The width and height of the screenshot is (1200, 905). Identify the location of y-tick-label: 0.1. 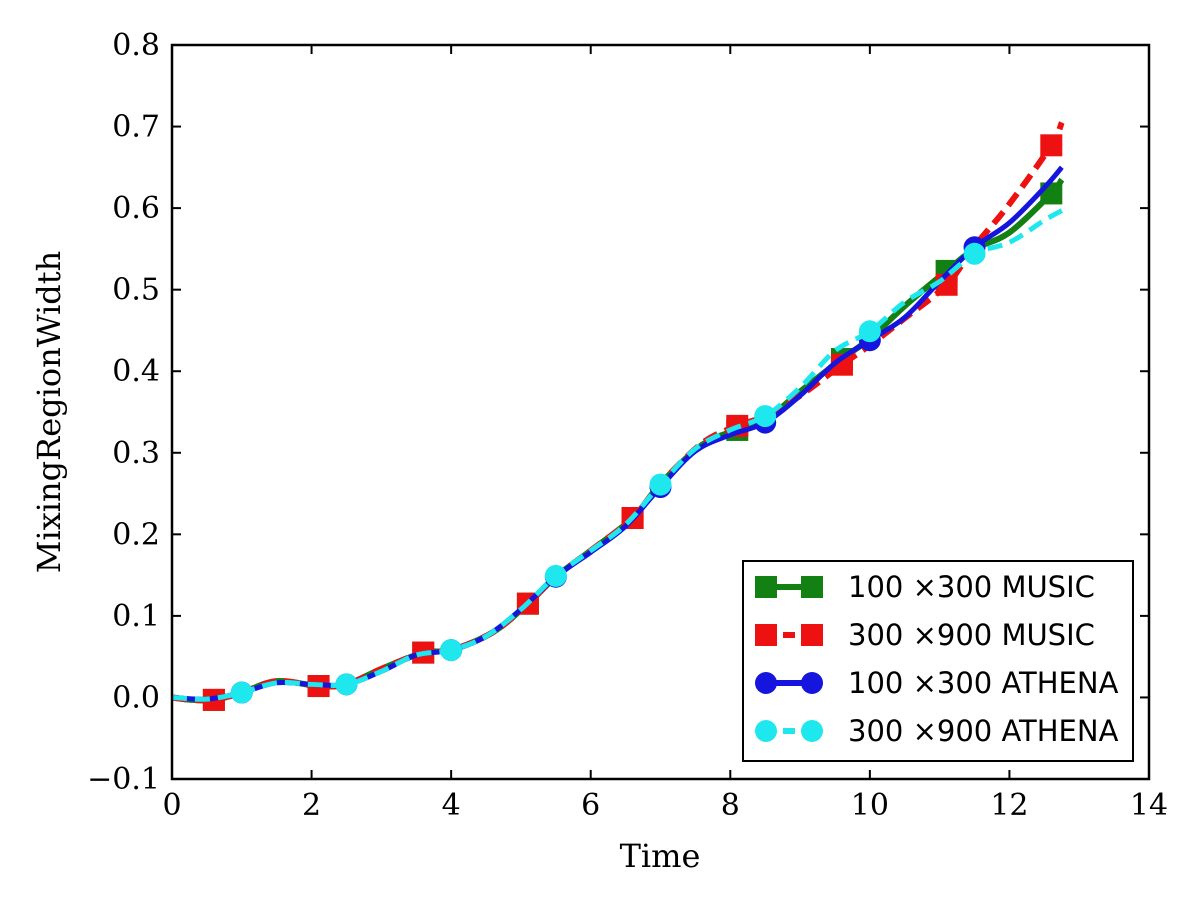
(136, 616).